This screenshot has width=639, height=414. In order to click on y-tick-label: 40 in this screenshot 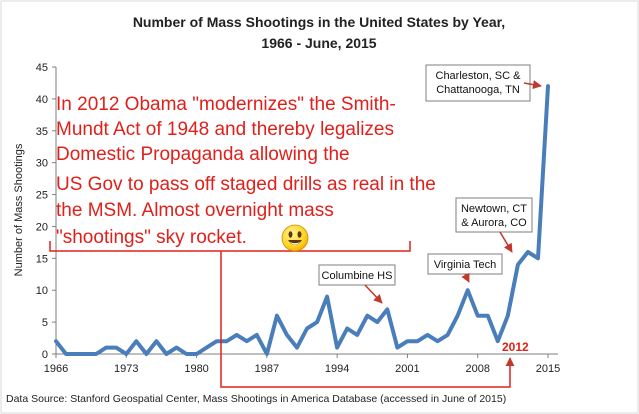, I will do `click(42, 100)`.